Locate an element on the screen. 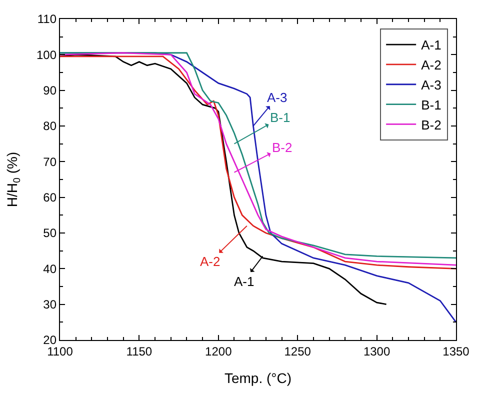 This screenshot has width=482, height=395. x-axis-title: Temp. (°C) is located at coordinates (258, 378).